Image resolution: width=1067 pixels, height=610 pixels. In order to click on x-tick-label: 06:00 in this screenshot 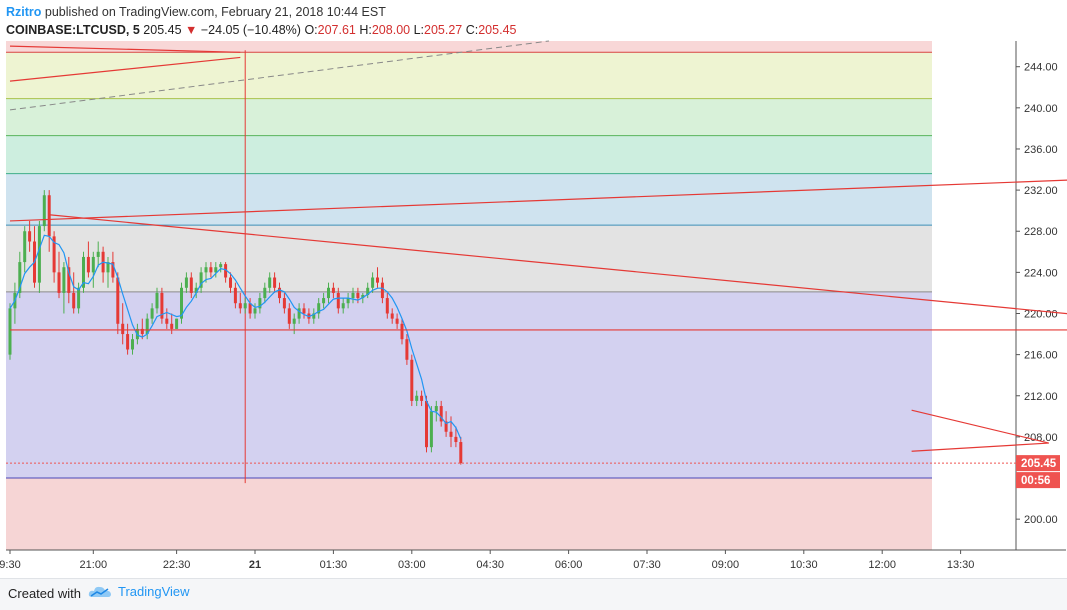, I will do `click(569, 565)`.